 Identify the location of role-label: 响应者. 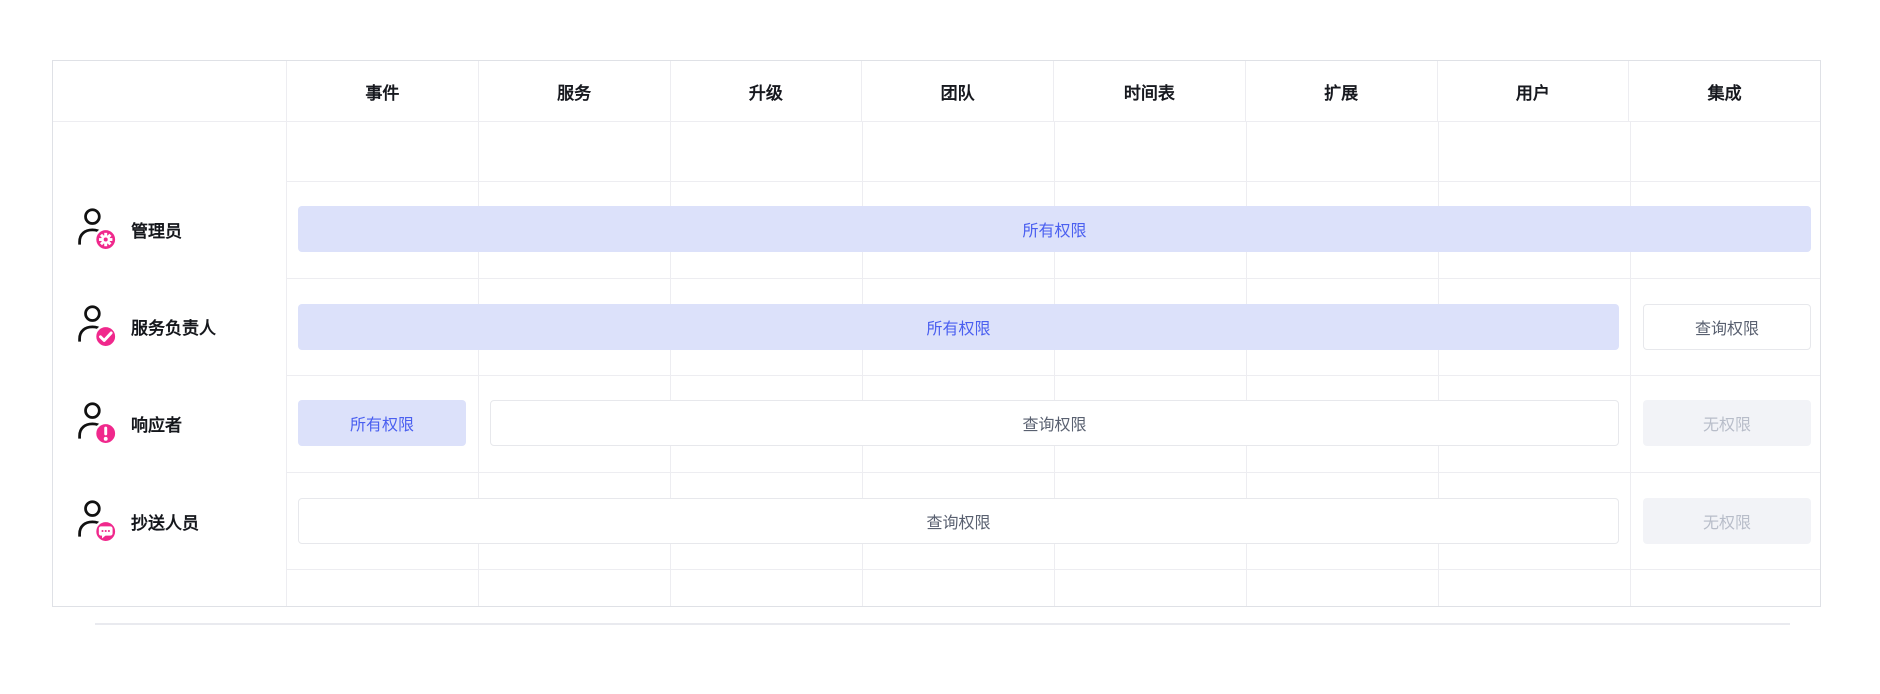
(156, 425).